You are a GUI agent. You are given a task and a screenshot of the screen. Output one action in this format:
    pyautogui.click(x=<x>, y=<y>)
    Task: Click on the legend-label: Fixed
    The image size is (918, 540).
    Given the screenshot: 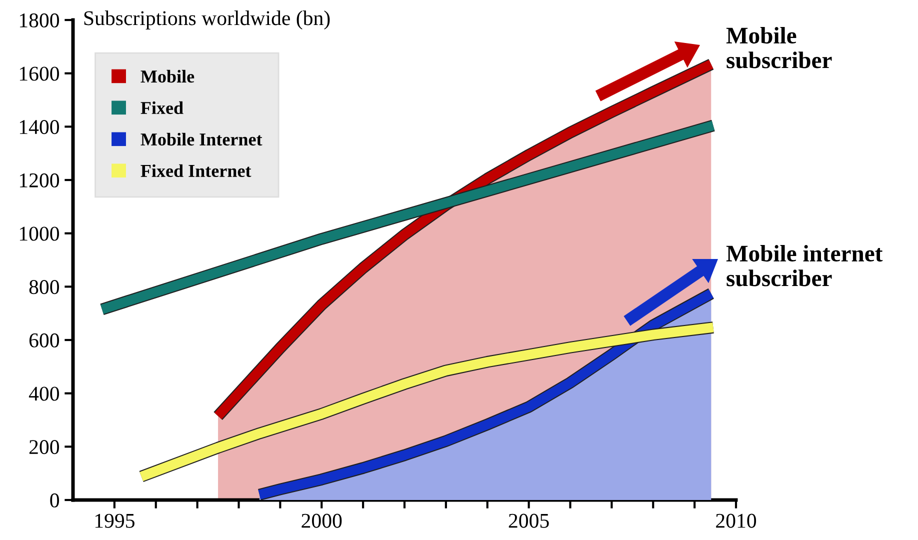 What is the action you would take?
    pyautogui.click(x=162, y=107)
    